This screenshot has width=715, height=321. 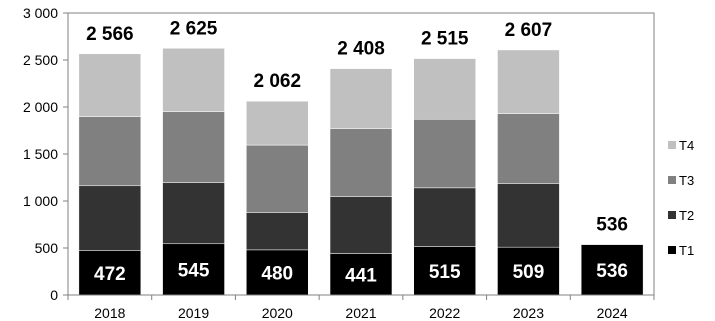 I want to click on t1-value-label: 509, so click(x=529, y=272).